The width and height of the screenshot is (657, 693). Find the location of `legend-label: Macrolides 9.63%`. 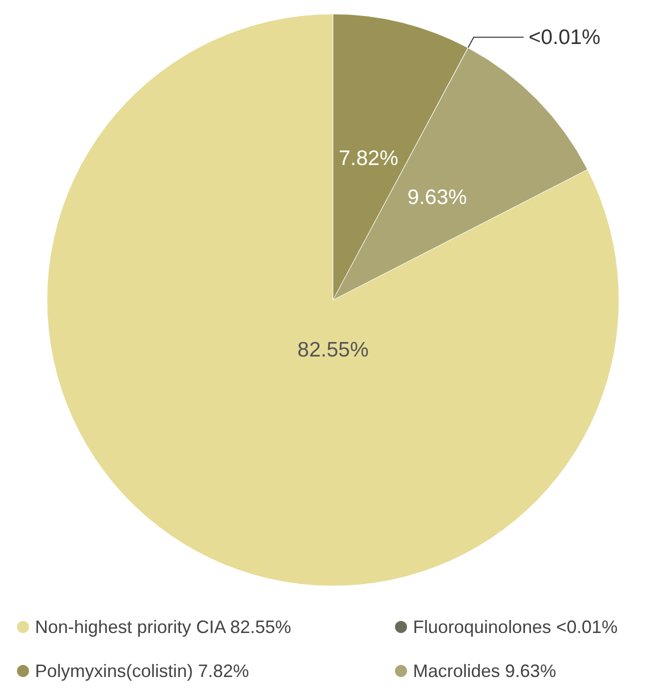

legend-label: Macrolides 9.63% is located at coordinates (484, 671).